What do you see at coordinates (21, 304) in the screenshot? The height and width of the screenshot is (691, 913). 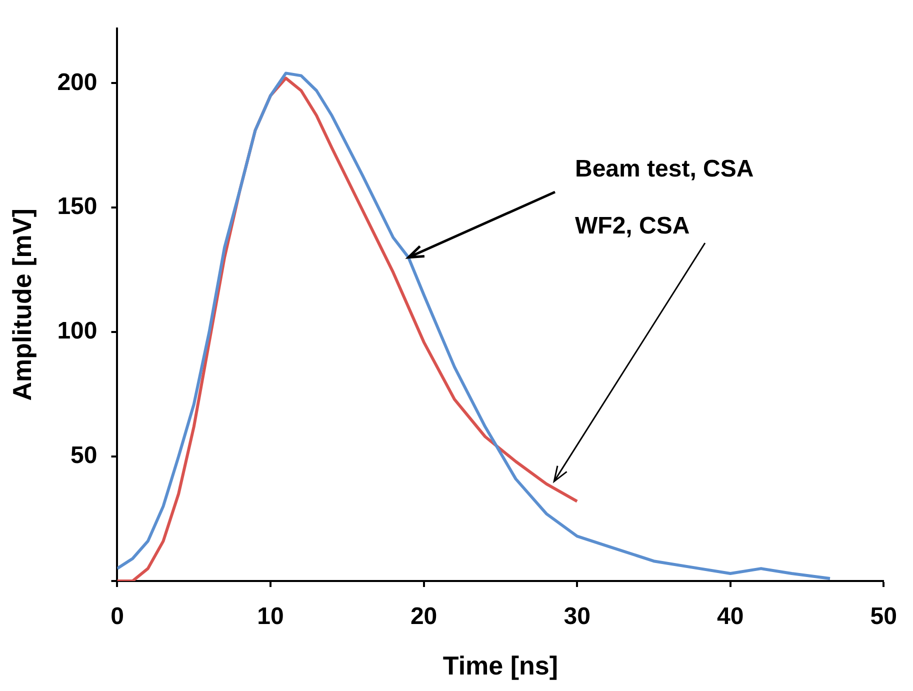 I see `y-axis-title: Amplitude [mV]` at bounding box center [21, 304].